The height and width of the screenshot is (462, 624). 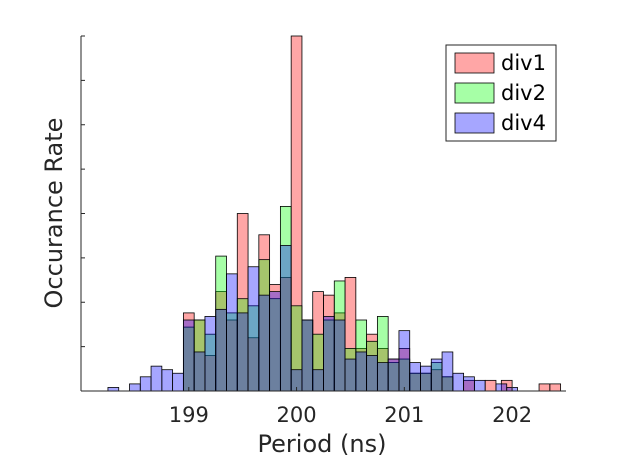 What do you see at coordinates (404, 415) in the screenshot?
I see `x-tick-label-2: 201` at bounding box center [404, 415].